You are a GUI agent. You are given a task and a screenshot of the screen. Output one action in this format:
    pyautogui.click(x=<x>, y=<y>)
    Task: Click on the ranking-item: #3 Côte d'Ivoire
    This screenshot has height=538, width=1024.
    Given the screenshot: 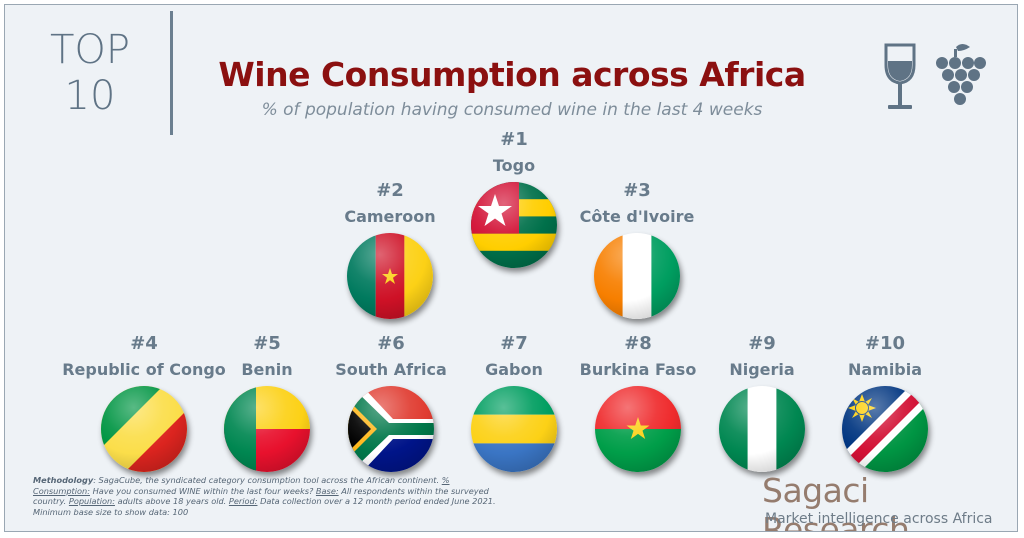 What is the action you would take?
    pyautogui.click(x=637, y=249)
    